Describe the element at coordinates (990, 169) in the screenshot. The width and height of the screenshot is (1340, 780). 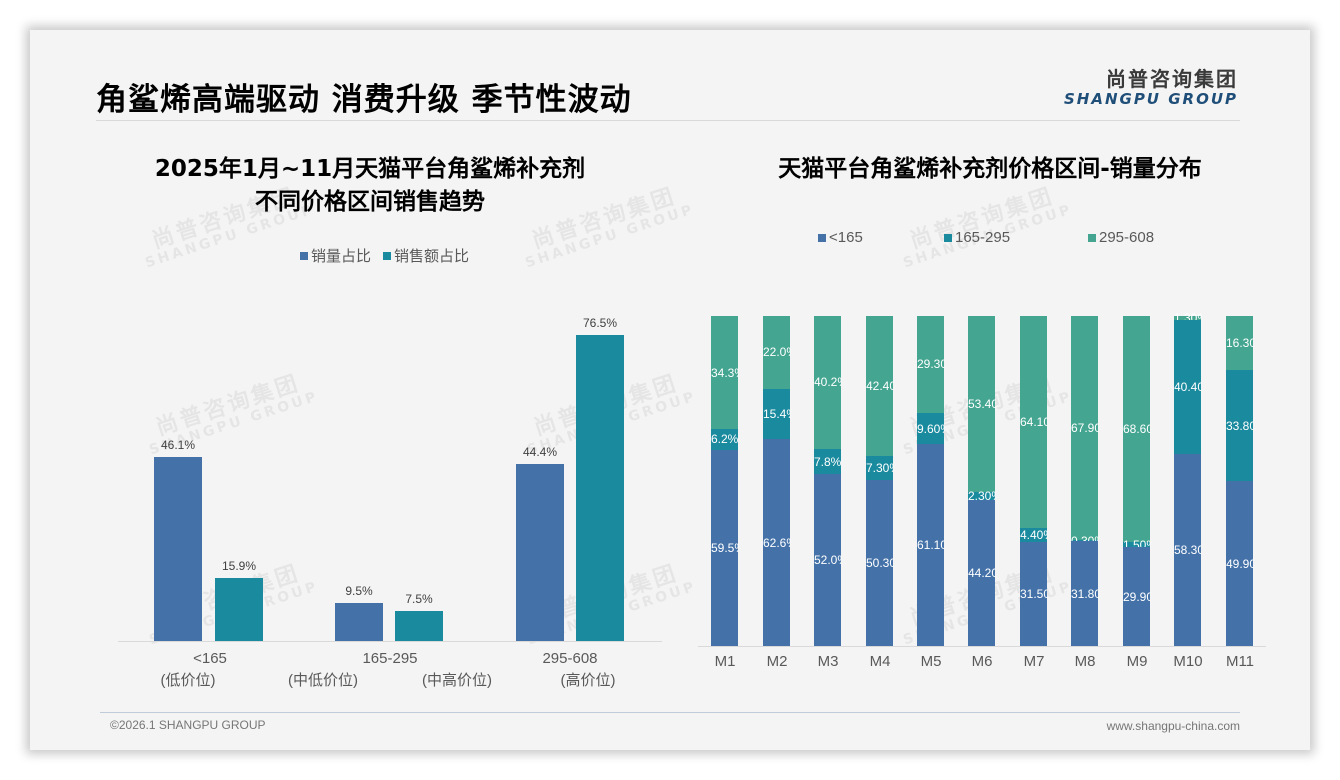
I see `right-chart-title: 天猫平台角鲨烯补充剂价格区间-销量分布` at that location.